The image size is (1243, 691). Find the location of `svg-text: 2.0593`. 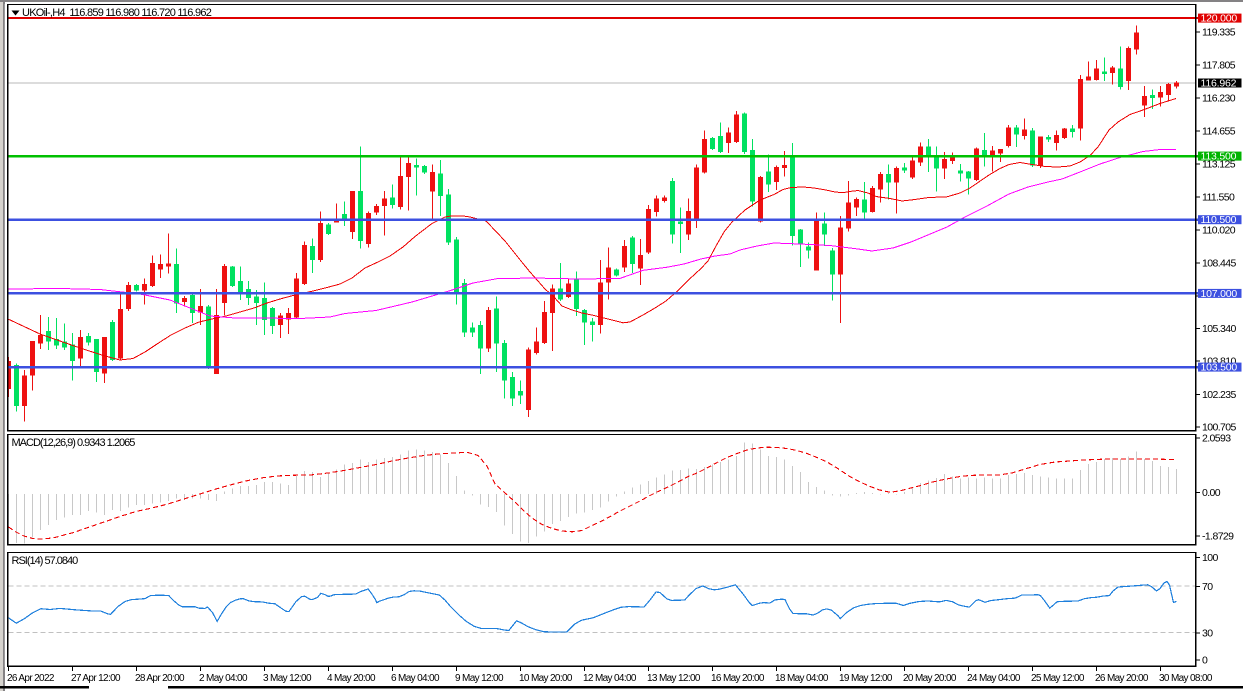

svg-text: 2.0593 is located at coordinates (1216, 439).